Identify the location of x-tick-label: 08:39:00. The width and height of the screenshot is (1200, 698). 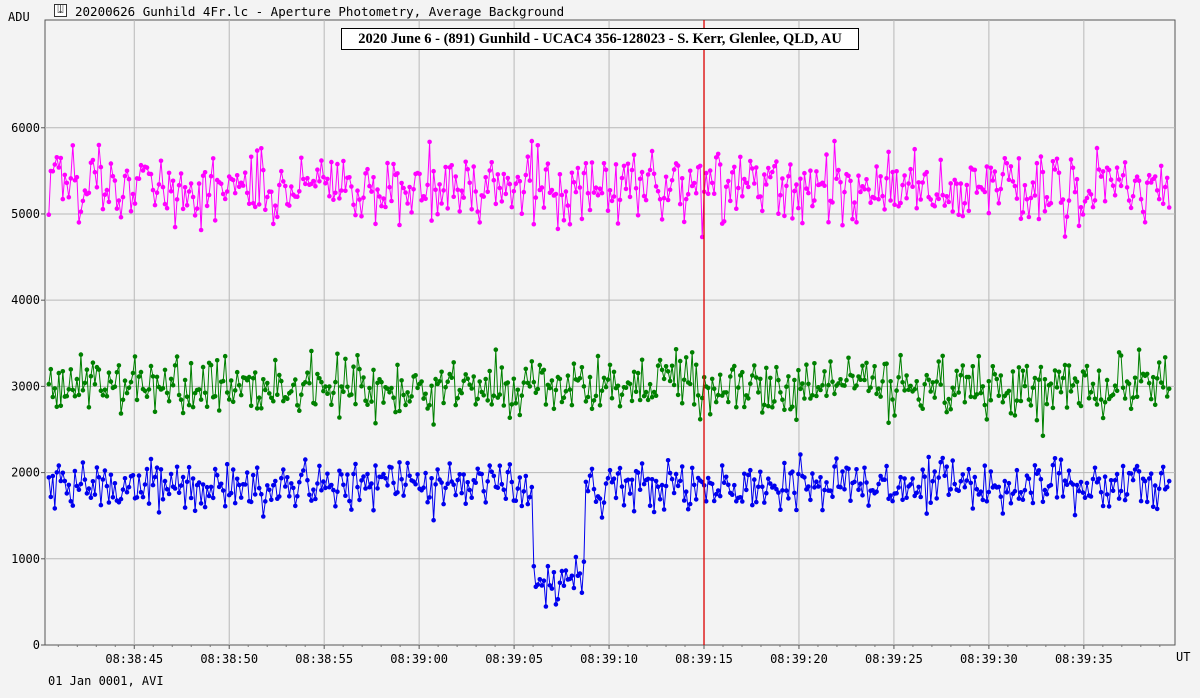
(419, 659).